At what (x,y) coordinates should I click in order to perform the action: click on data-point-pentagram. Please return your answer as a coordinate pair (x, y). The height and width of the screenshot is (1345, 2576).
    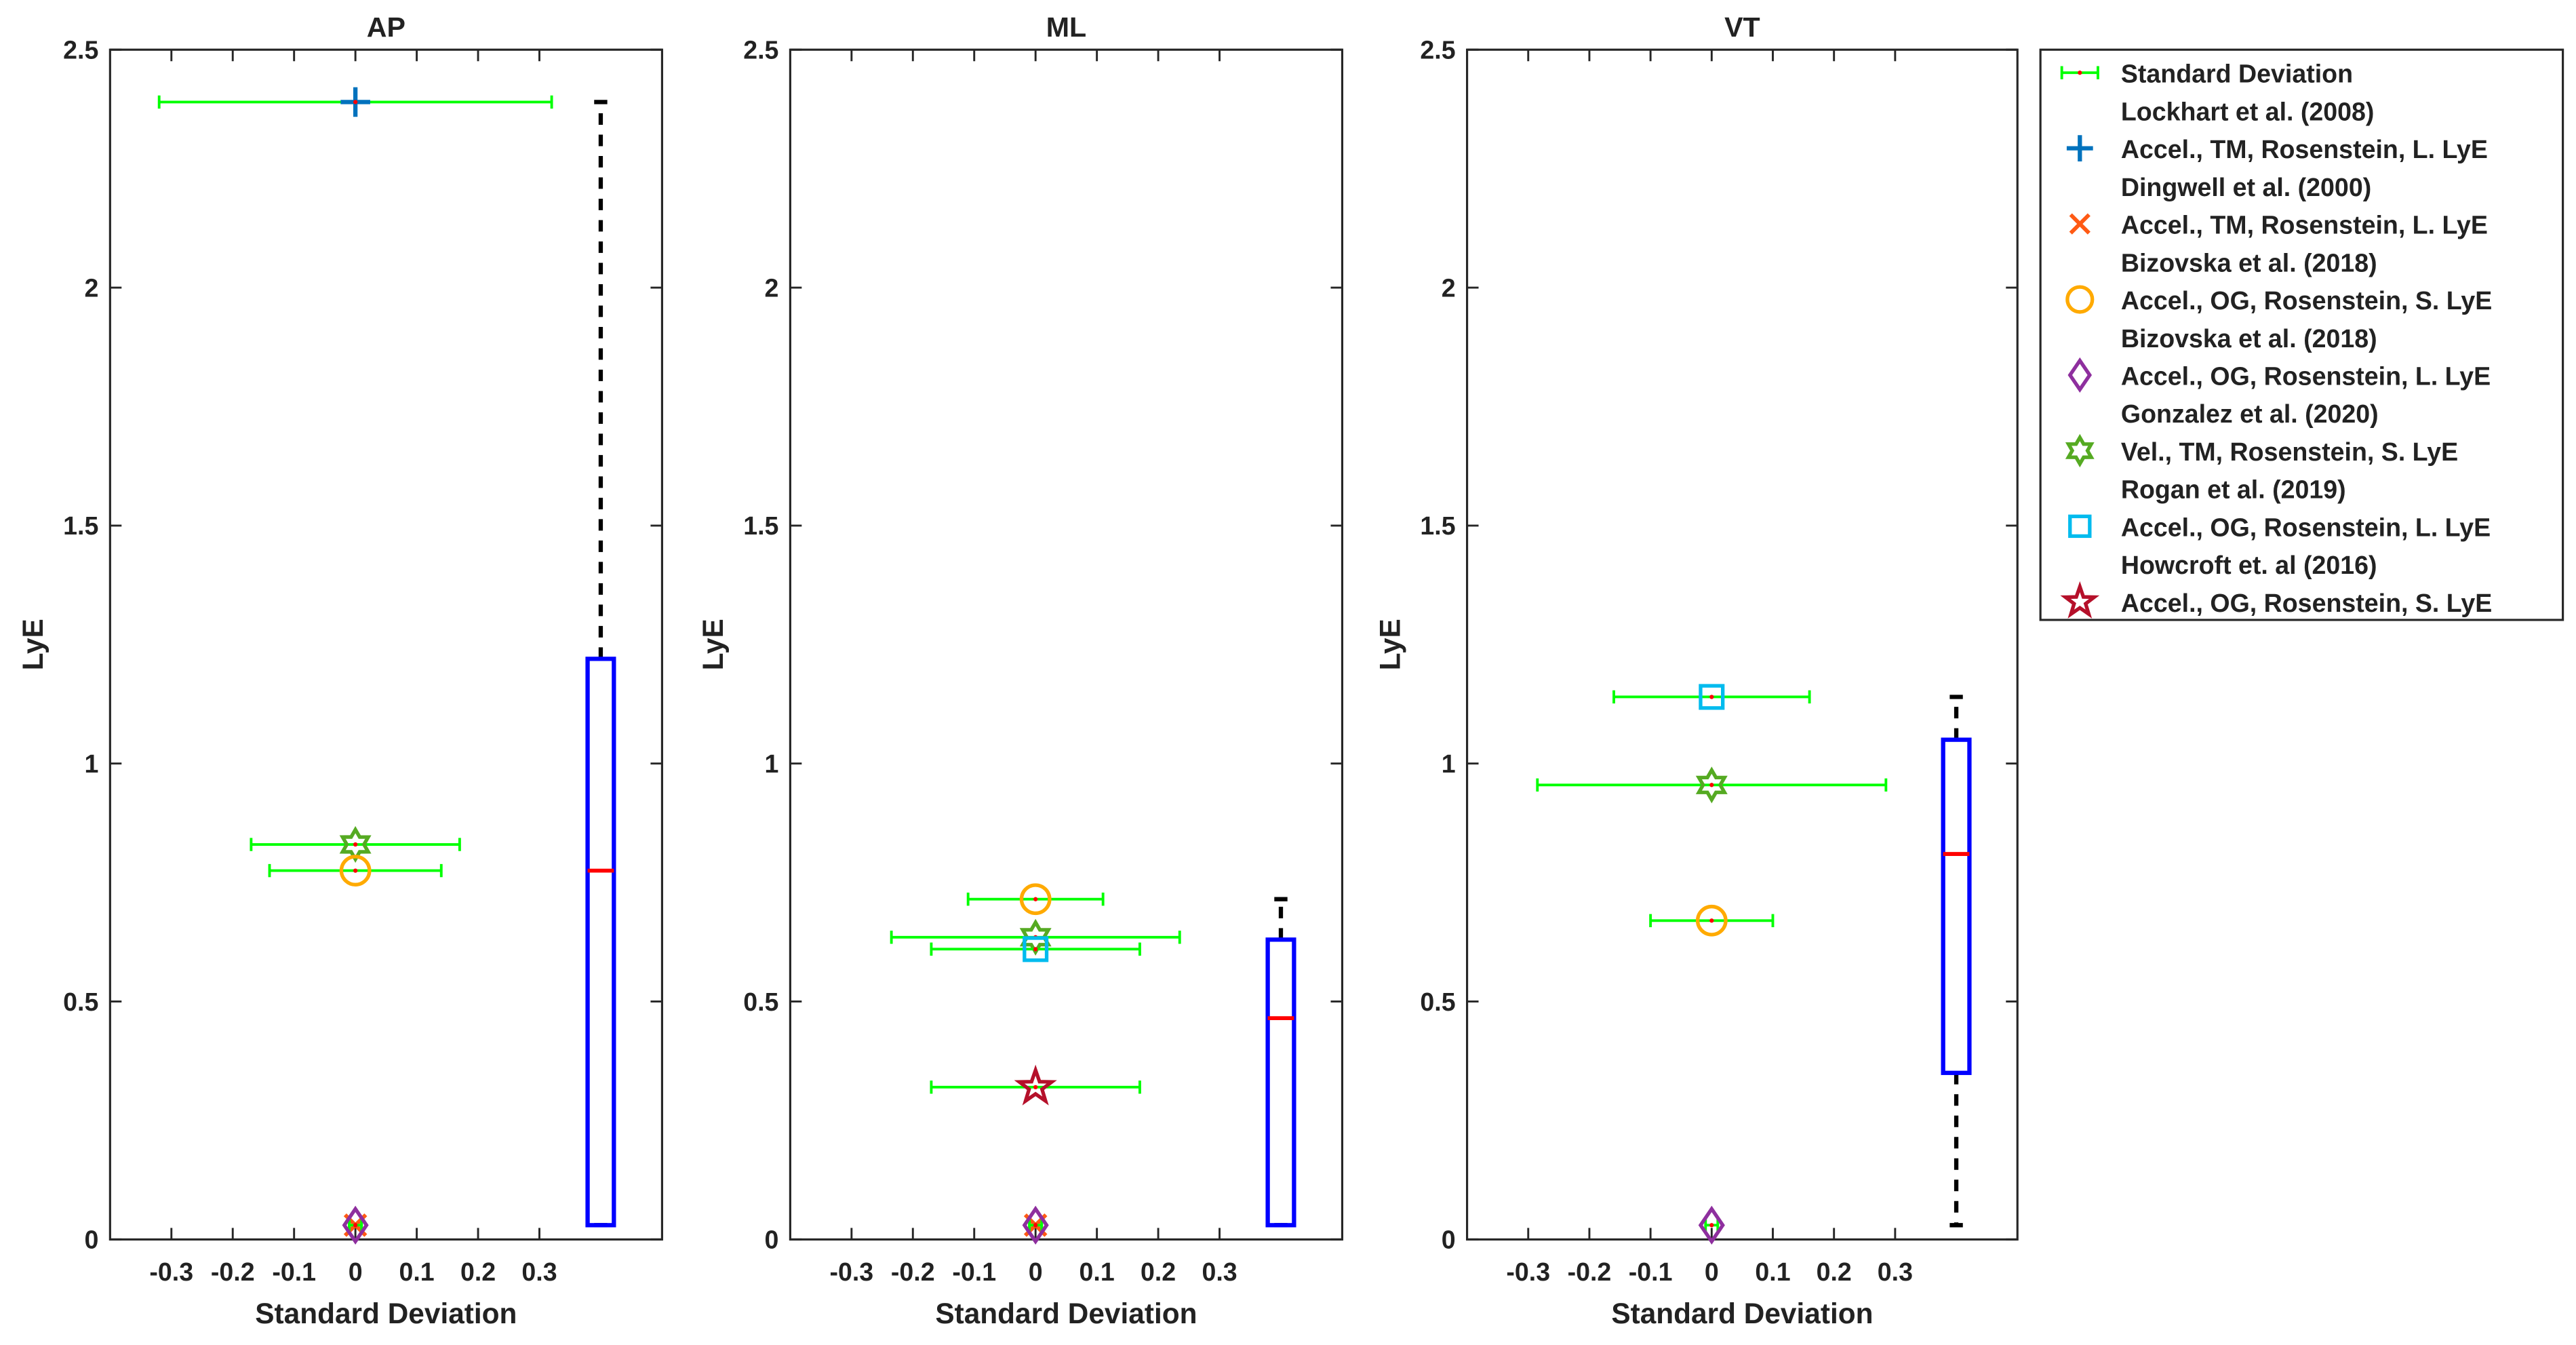
    Looking at the image, I should click on (1035, 1085).